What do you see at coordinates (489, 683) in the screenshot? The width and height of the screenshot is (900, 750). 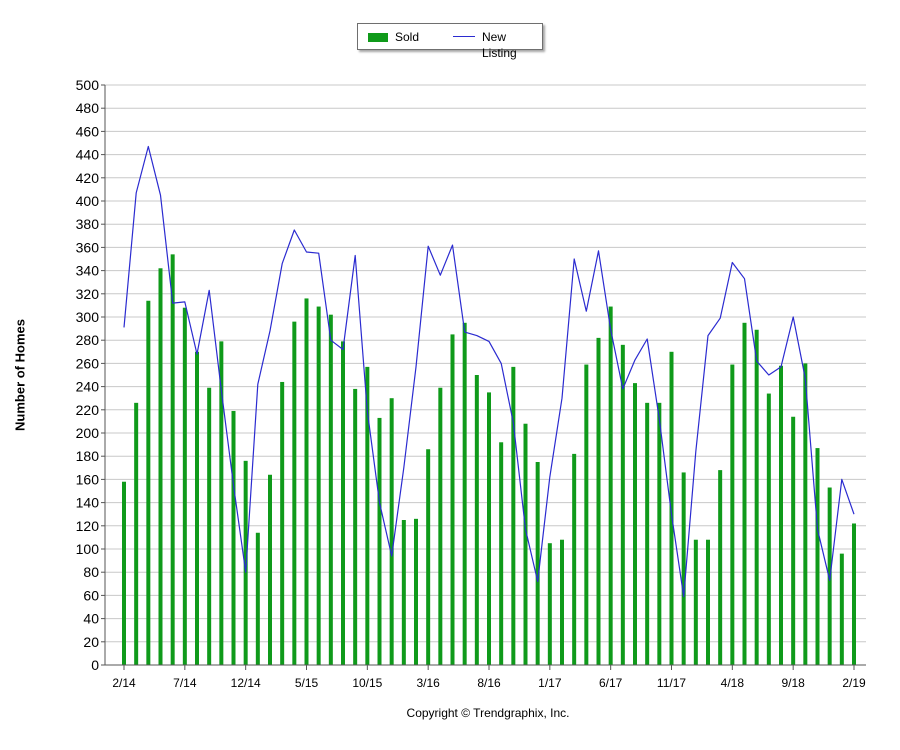 I see `x-tick-label: 8/16` at bounding box center [489, 683].